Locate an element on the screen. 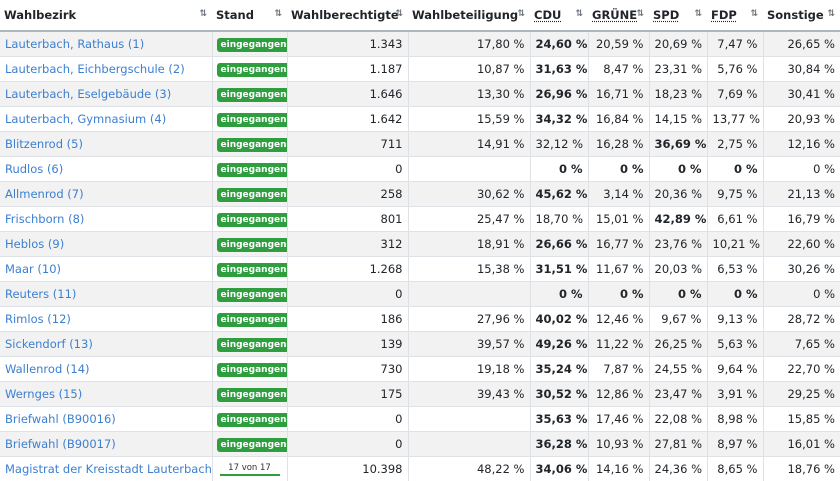 This screenshot has height=481, width=840. turnout-cell: 14,91 % is located at coordinates (469, 144).